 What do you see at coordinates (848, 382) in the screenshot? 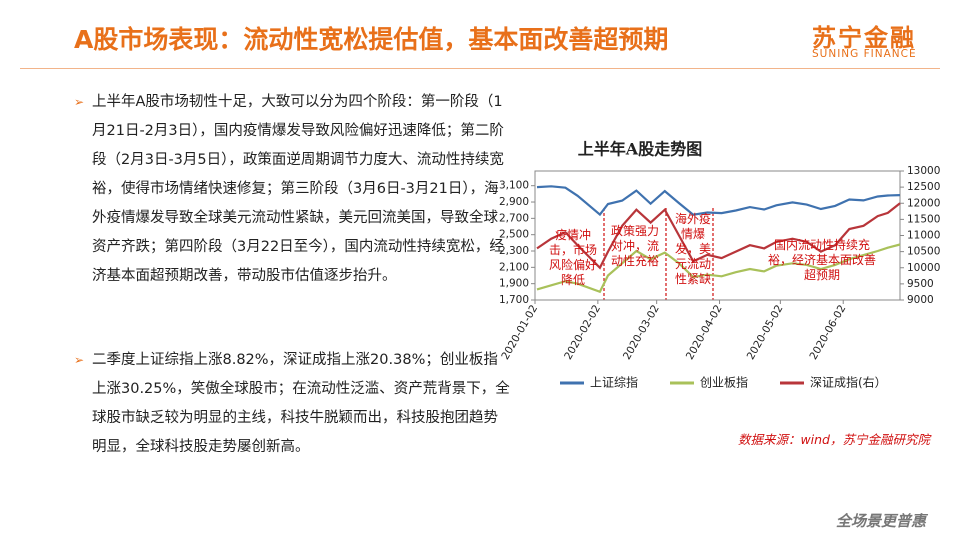
I see `legend-label: 深证成指(右）` at bounding box center [848, 382].